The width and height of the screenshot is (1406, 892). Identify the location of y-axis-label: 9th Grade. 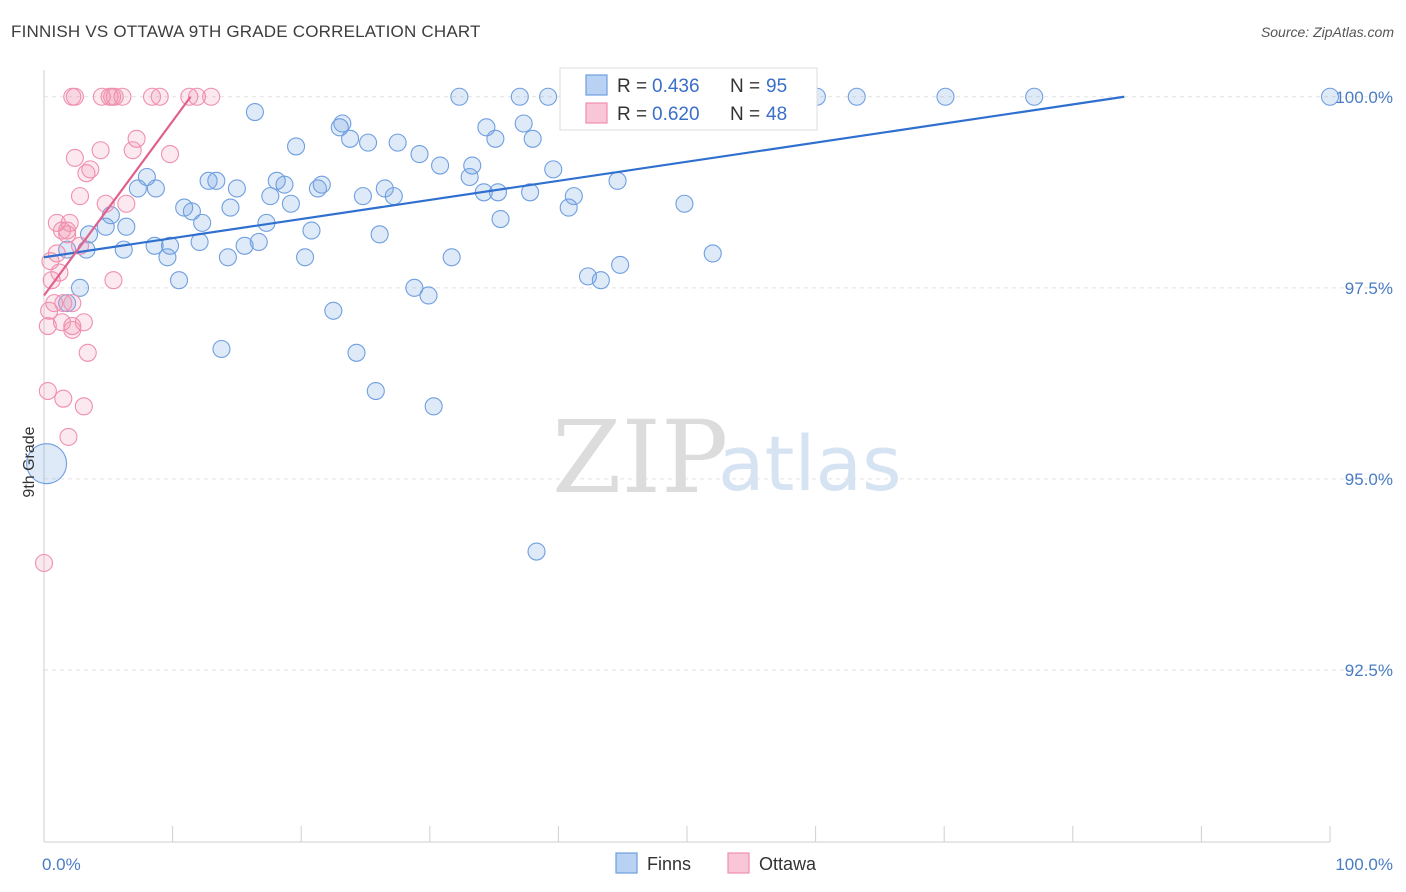
(29, 461).